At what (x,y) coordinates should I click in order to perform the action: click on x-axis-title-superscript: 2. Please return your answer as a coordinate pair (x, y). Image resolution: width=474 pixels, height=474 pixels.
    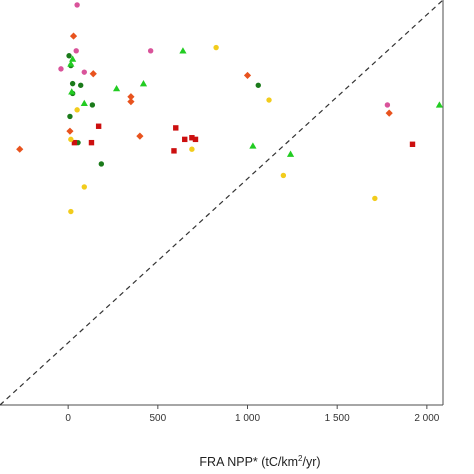
    Looking at the image, I should click on (300, 458).